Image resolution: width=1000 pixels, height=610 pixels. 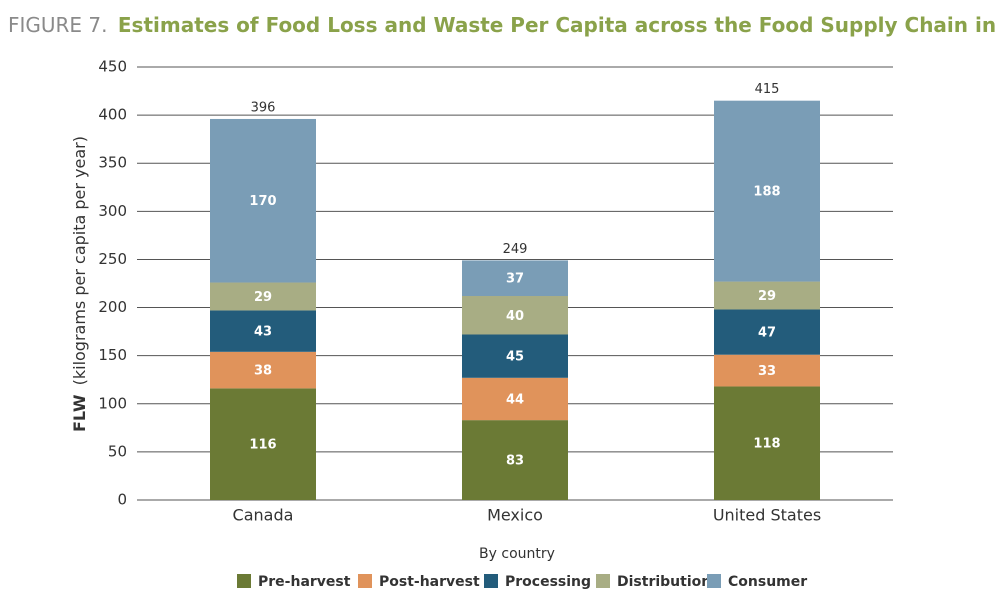 I want to click on x-tick-label: Mexico, so click(x=515, y=515).